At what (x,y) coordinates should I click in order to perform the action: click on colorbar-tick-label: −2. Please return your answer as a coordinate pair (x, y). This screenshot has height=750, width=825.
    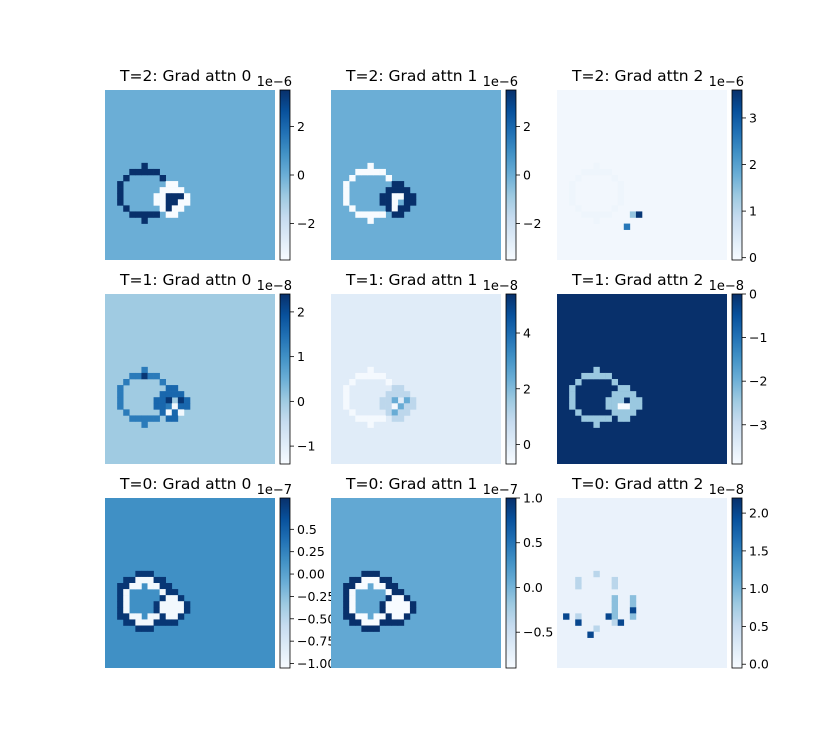
    Looking at the image, I should click on (758, 381).